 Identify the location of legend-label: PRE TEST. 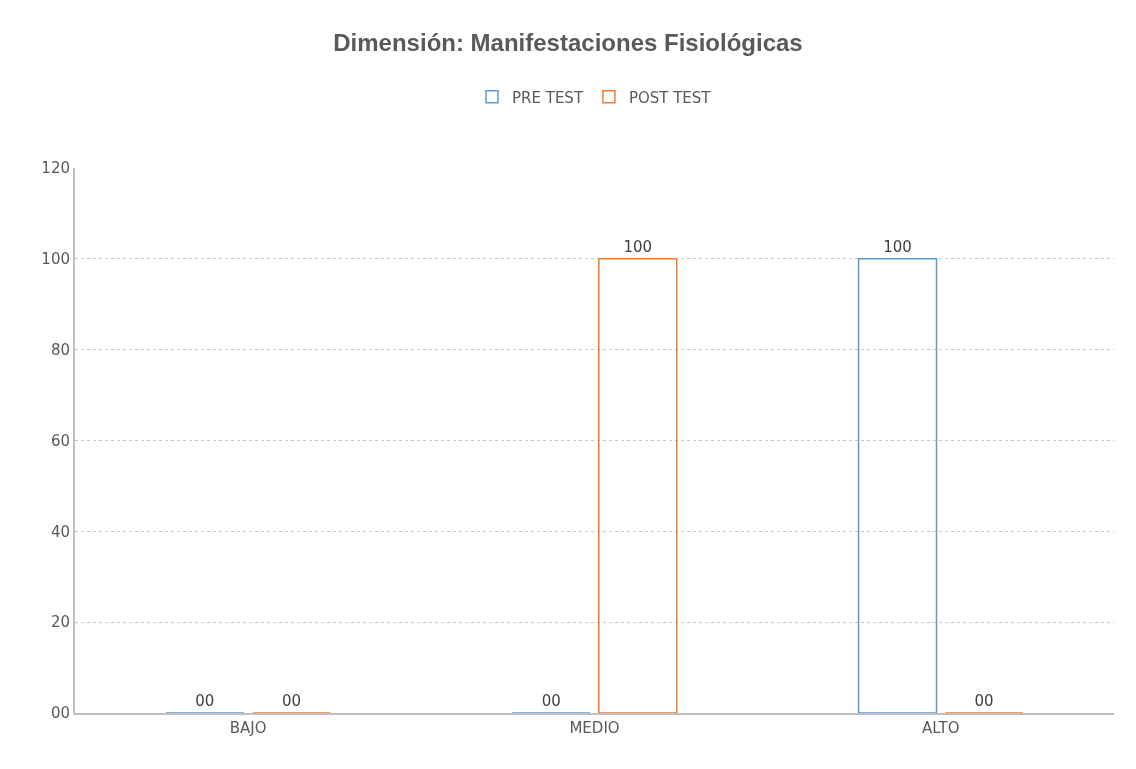
(548, 97).